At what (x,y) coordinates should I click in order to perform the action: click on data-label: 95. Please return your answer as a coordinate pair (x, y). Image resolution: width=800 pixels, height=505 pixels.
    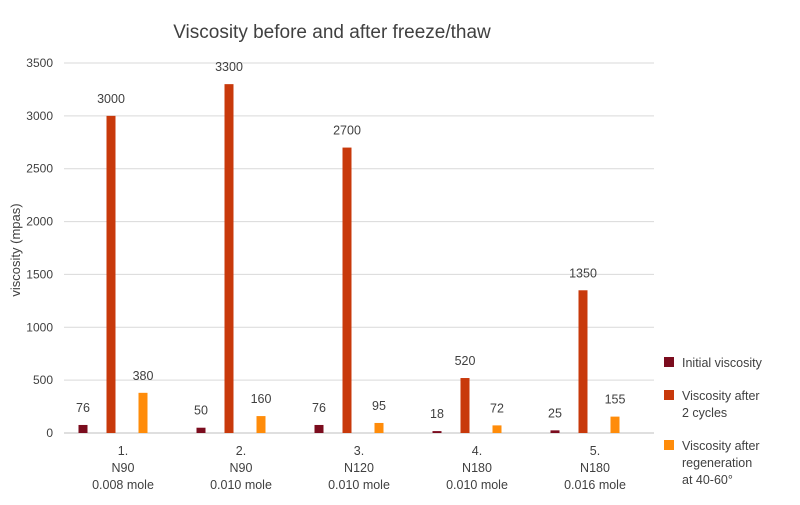
    Looking at the image, I should click on (379, 406).